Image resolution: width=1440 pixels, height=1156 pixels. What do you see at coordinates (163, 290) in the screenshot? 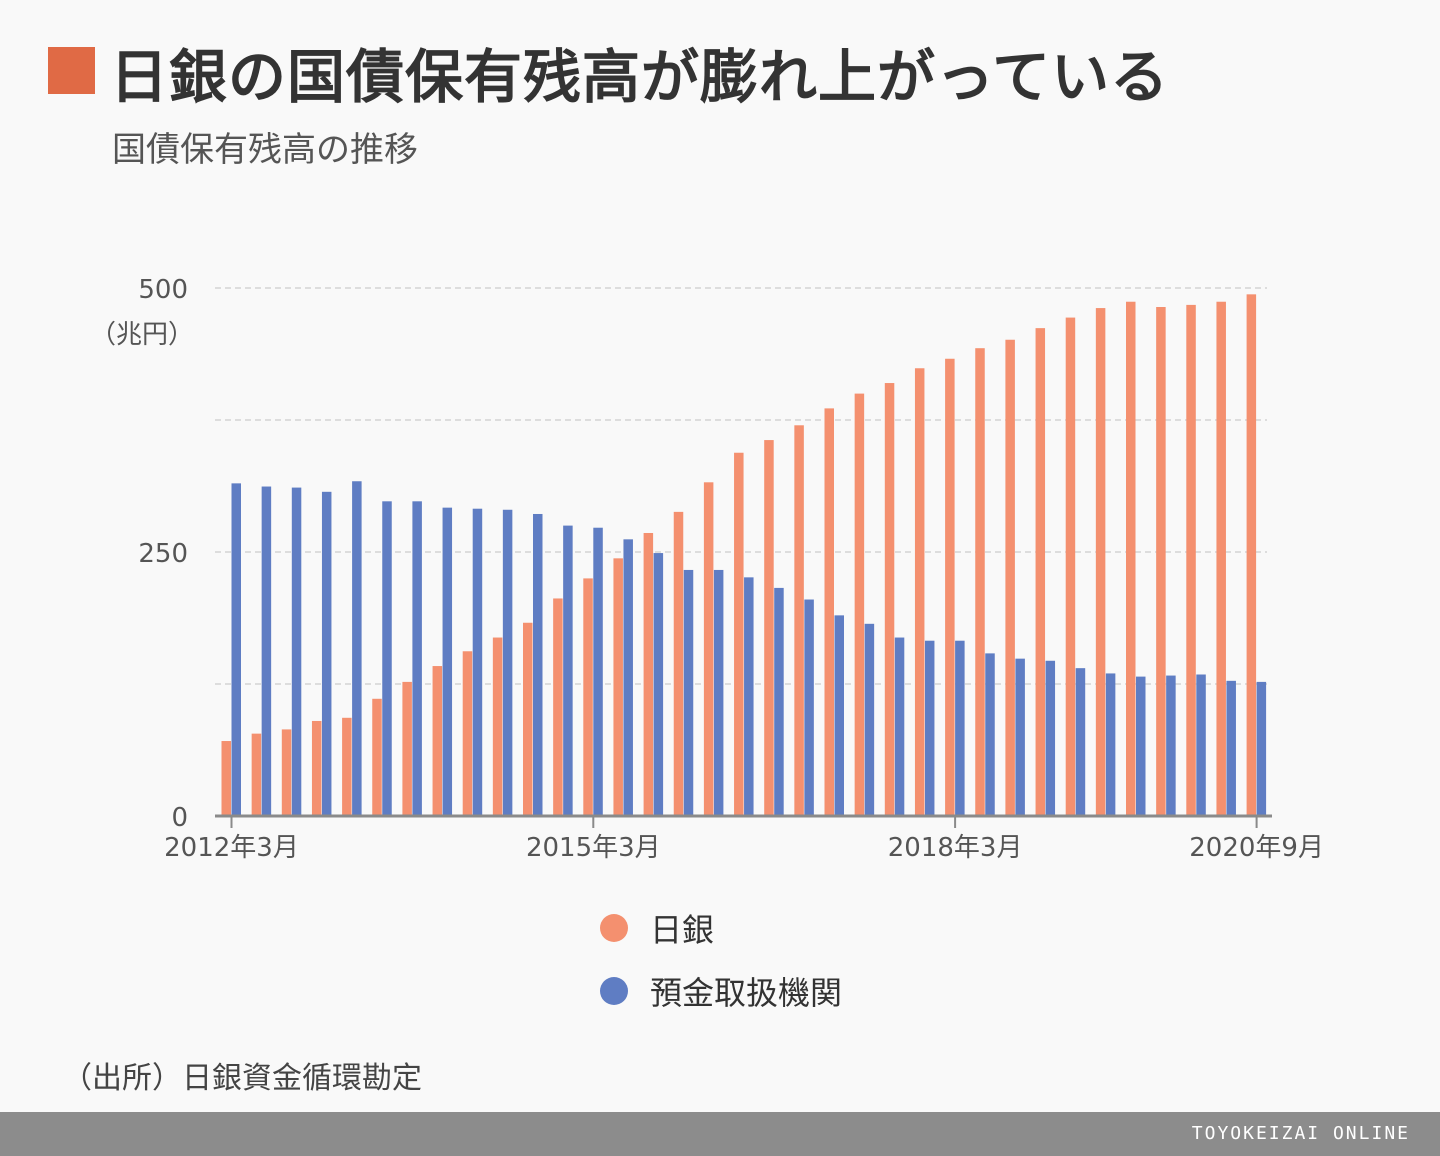
I see `y-tick-label: 500` at bounding box center [163, 290].